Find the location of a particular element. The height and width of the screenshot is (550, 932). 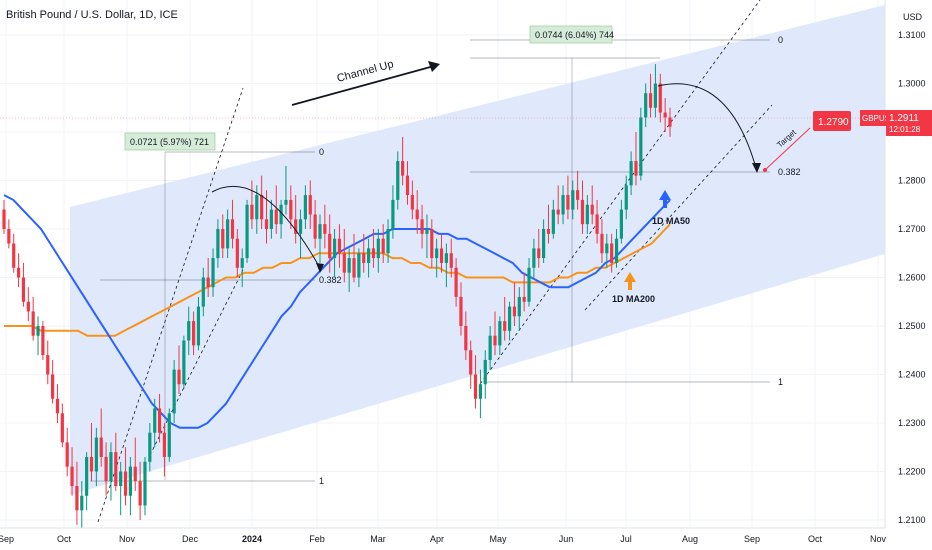

target-price-tag: 1.2790 is located at coordinates (832, 121).